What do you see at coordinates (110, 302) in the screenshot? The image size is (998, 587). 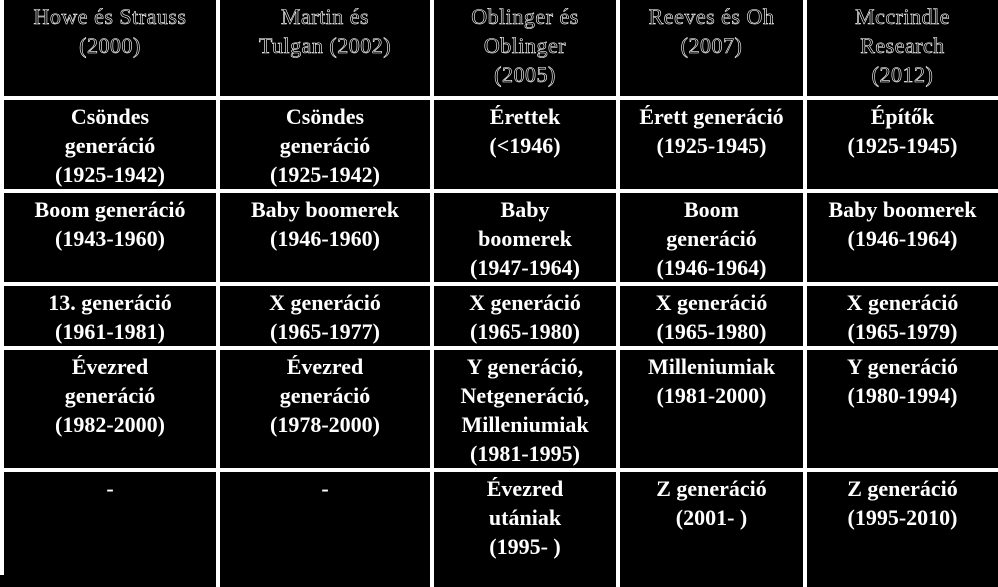 I see `cell-line: 13. generáció` at bounding box center [110, 302].